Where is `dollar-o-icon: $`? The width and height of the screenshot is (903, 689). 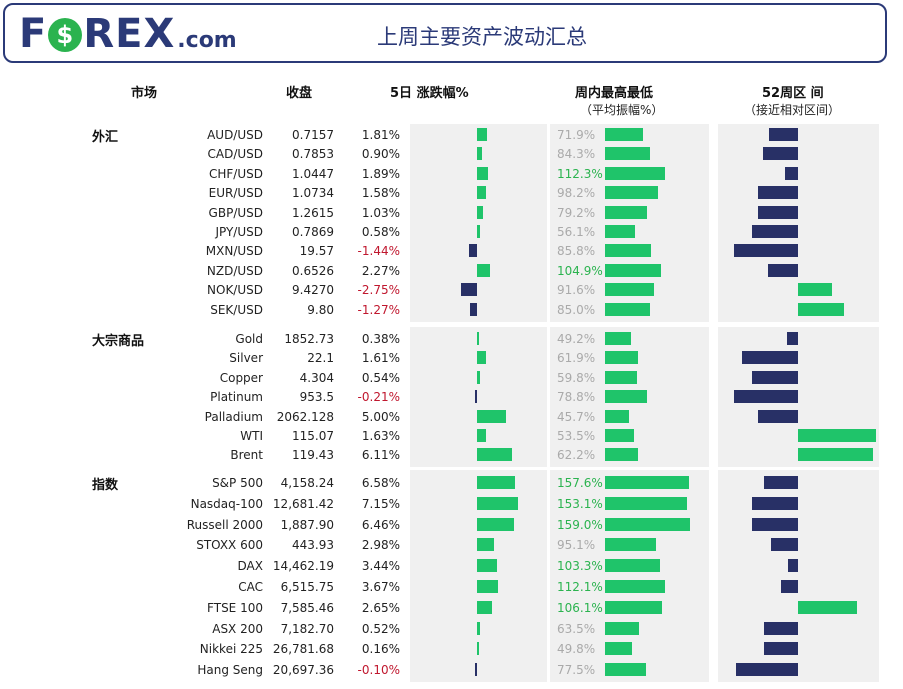 dollar-o-icon: $ is located at coordinates (65, 35).